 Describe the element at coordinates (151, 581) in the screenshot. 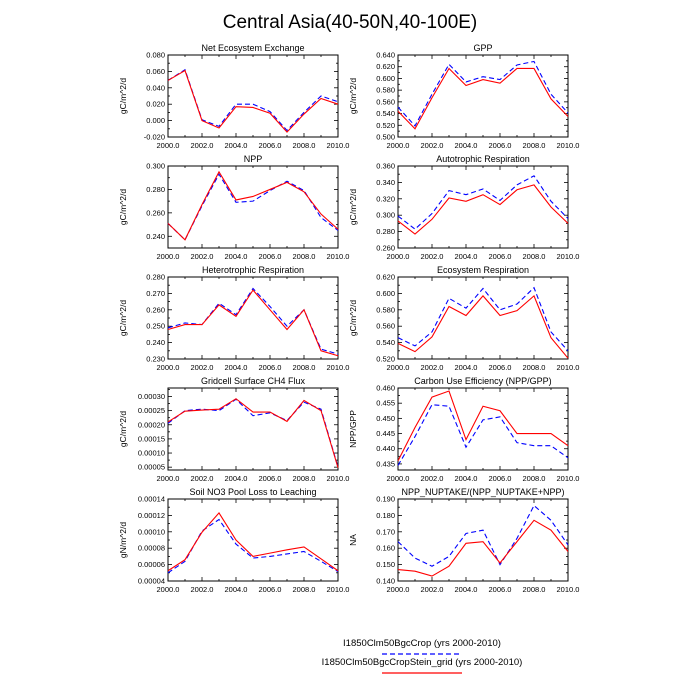

I see `y-tick-label: 0.00004` at that location.